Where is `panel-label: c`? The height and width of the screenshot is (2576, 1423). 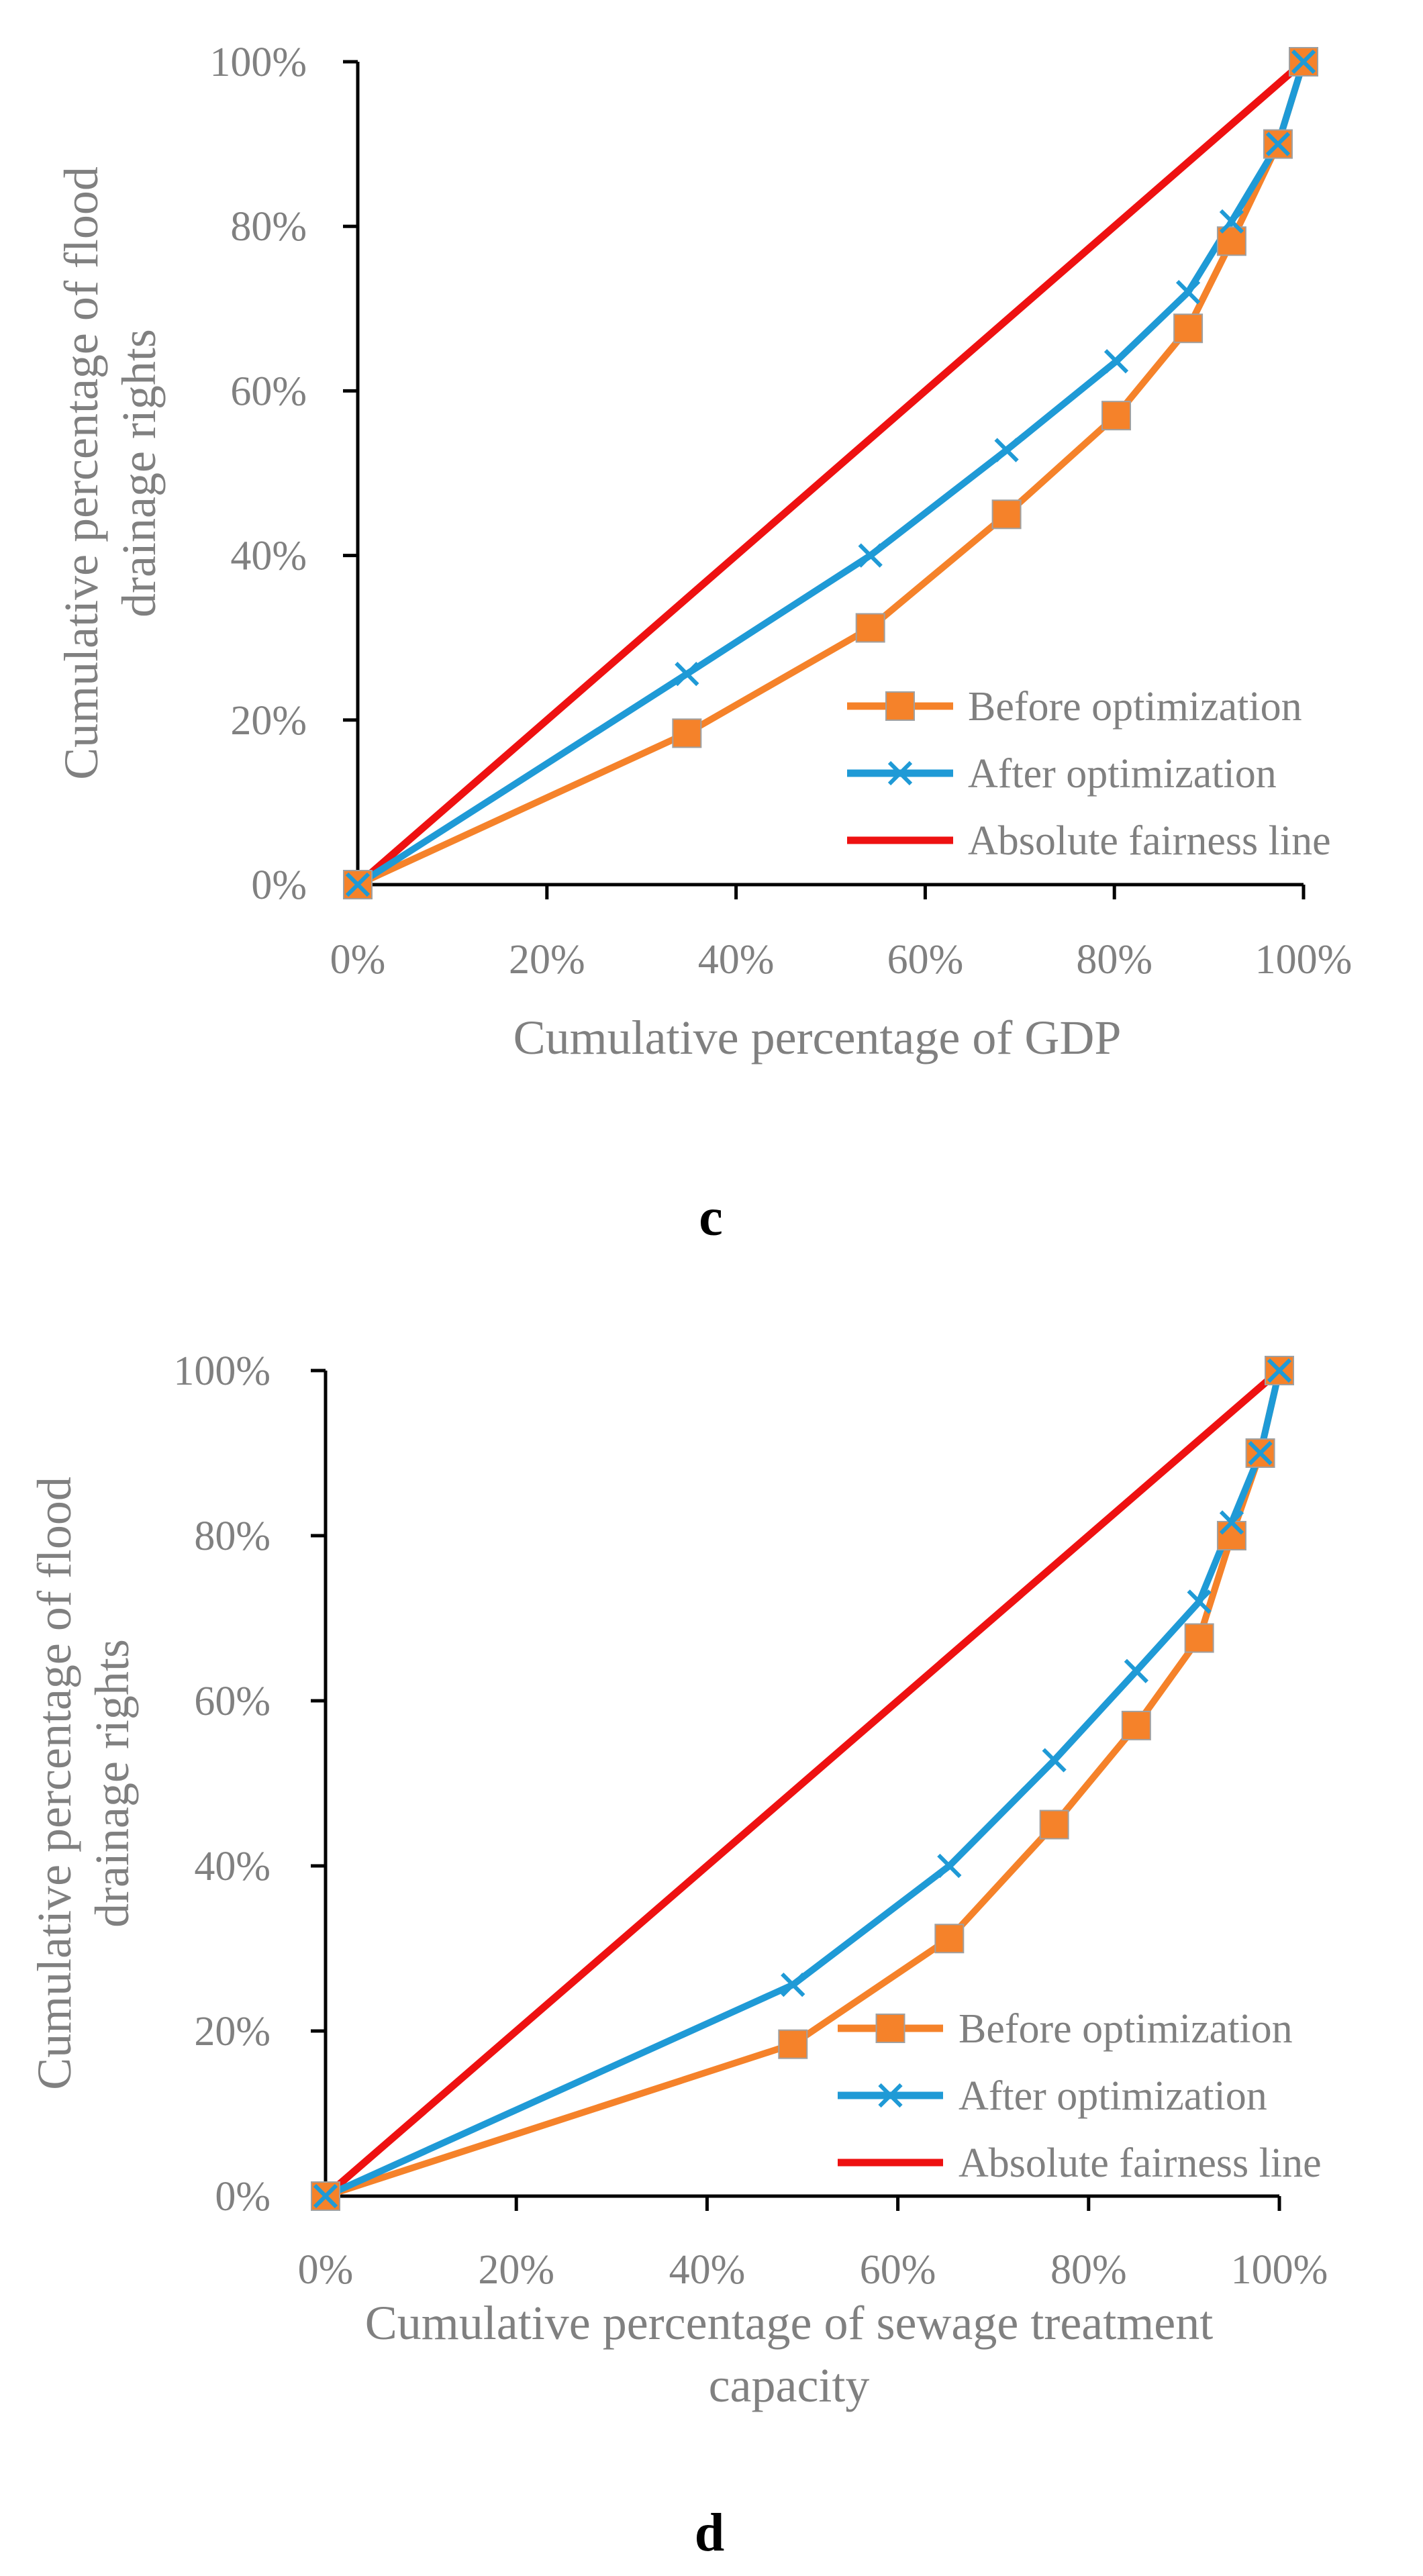
panel-label: c is located at coordinates (711, 1217).